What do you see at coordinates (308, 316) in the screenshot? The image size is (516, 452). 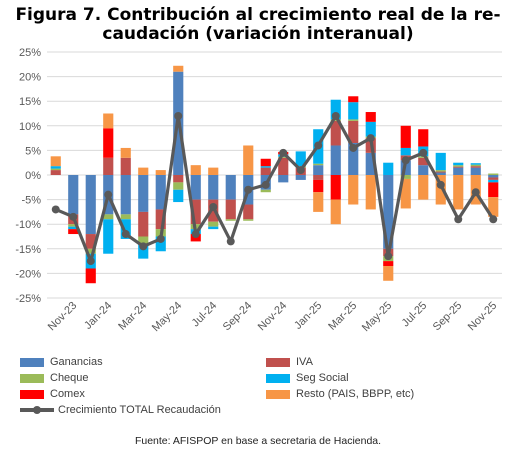 I see `x-tick-label: Jan-25` at bounding box center [308, 316].